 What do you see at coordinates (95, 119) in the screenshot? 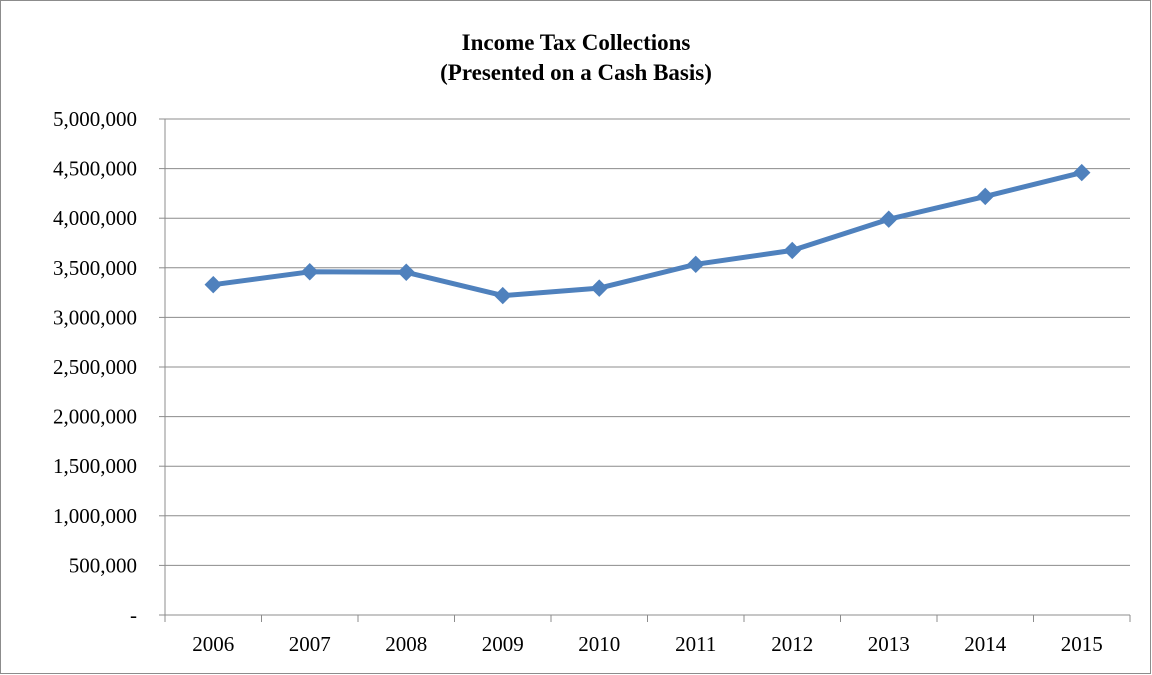
I see `y-tick-label-10: 5,000,000` at bounding box center [95, 119].